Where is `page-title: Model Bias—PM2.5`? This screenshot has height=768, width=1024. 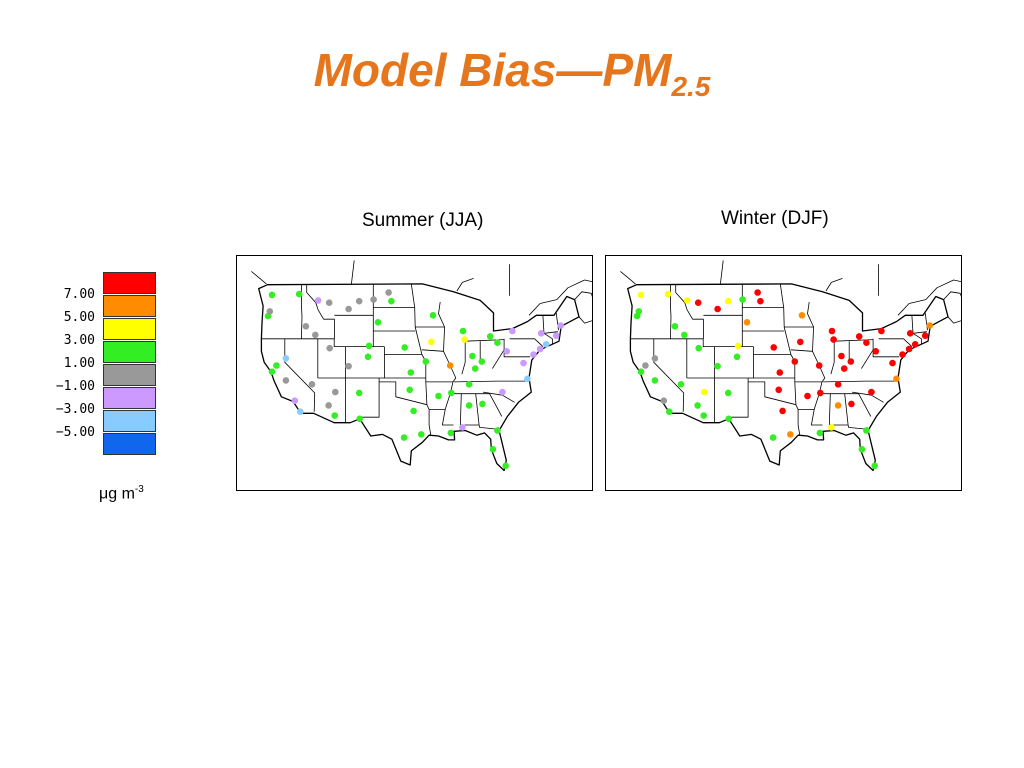
page-title: Model Bias—PM2.5 is located at coordinates (512, 71).